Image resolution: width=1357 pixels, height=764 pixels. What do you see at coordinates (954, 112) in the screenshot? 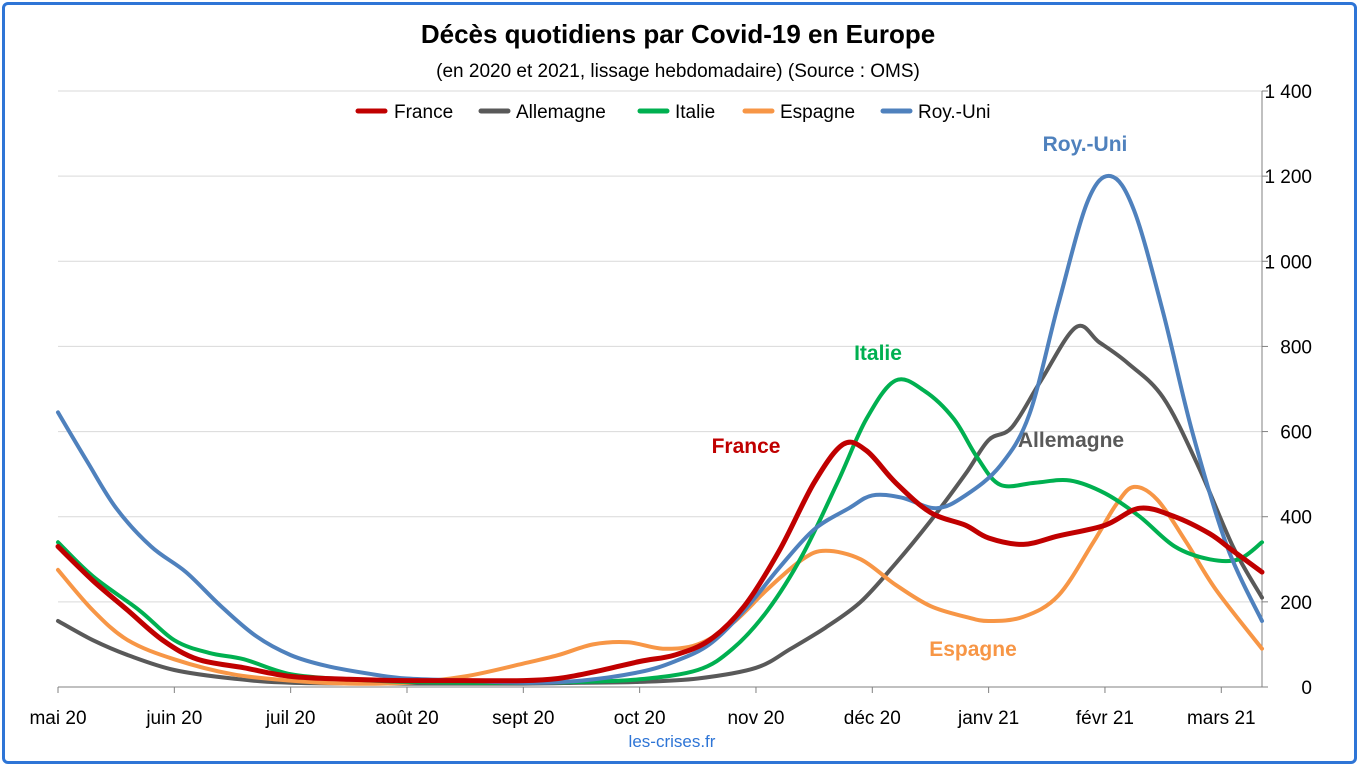
I see `legend-label: Roy.-Uni` at bounding box center [954, 112].